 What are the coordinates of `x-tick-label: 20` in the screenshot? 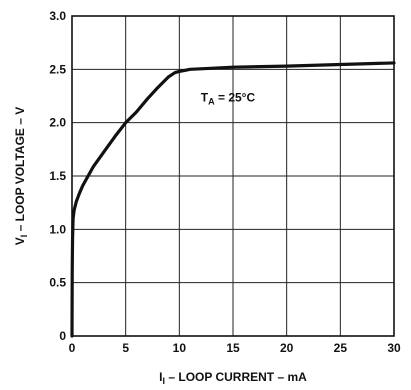 It's located at (287, 348).